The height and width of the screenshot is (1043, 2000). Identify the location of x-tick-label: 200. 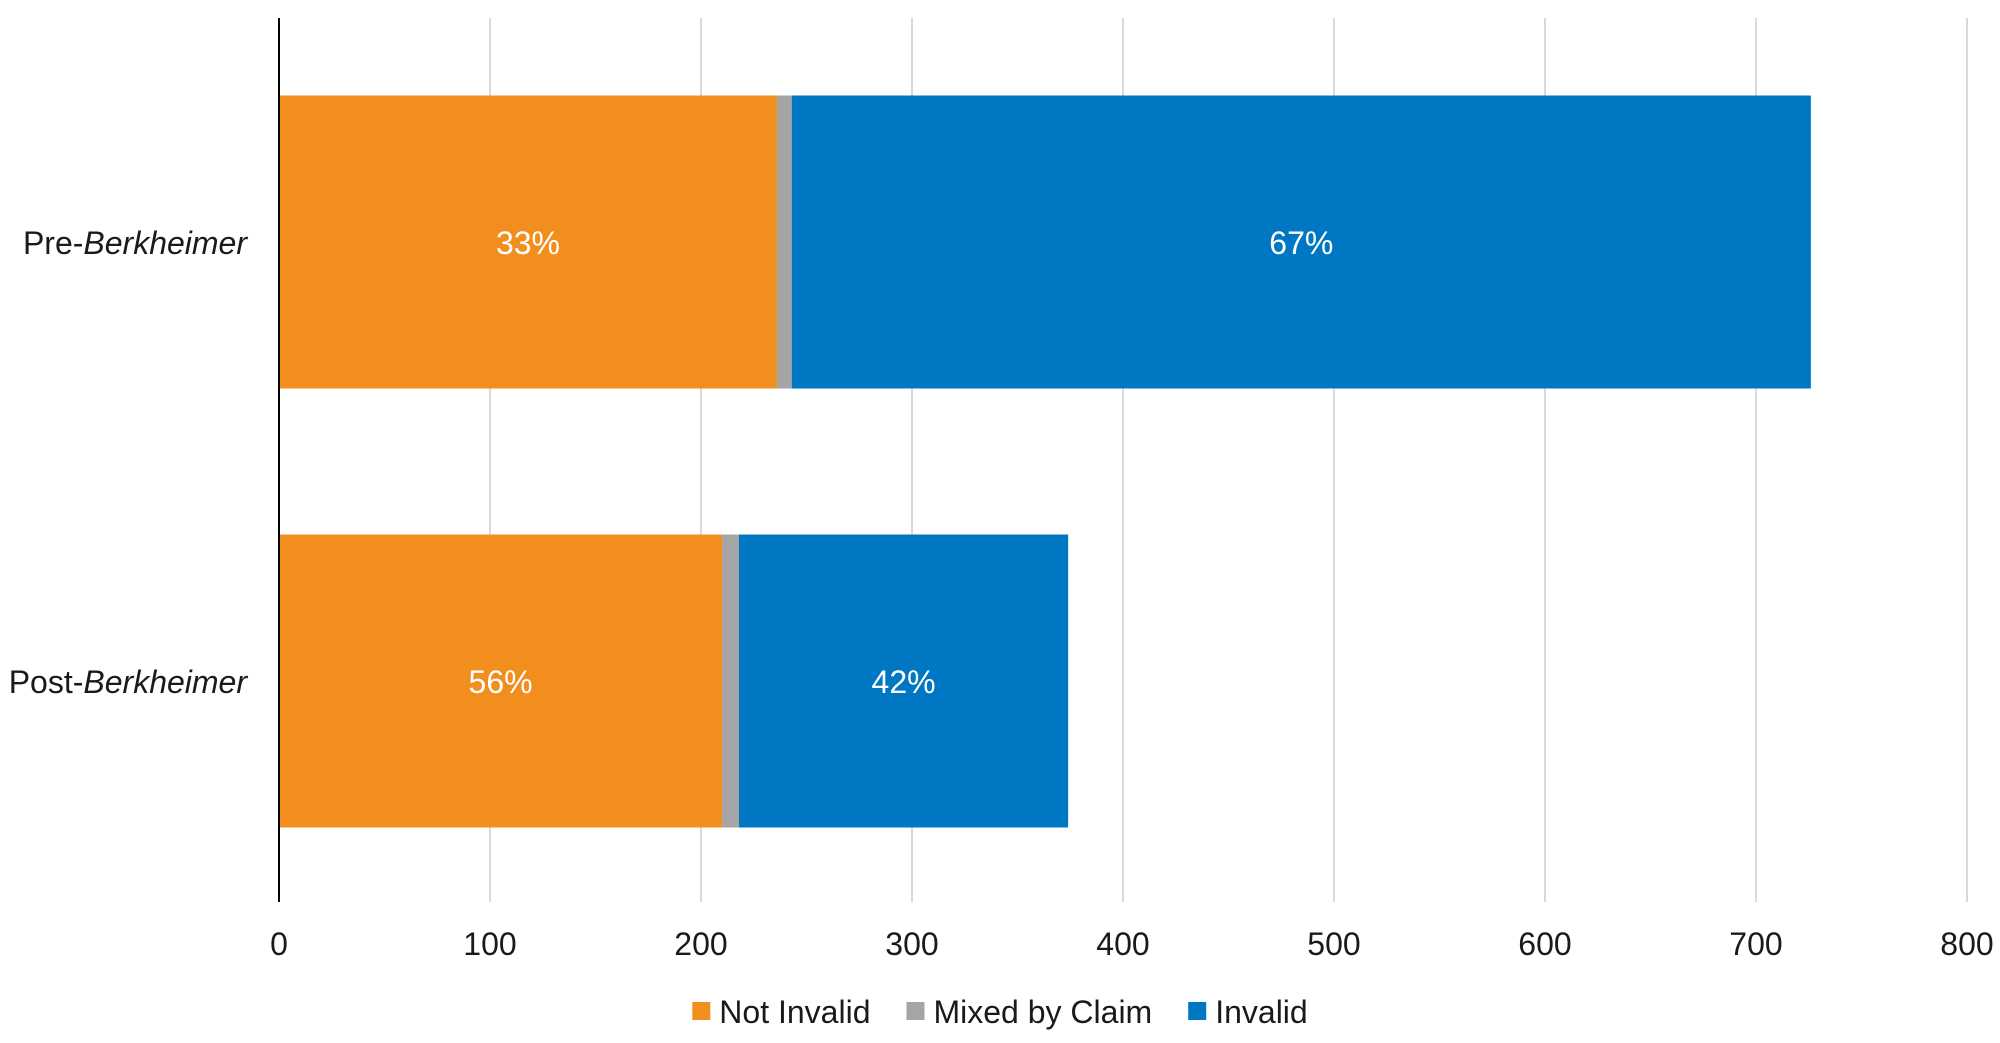
(700, 944).